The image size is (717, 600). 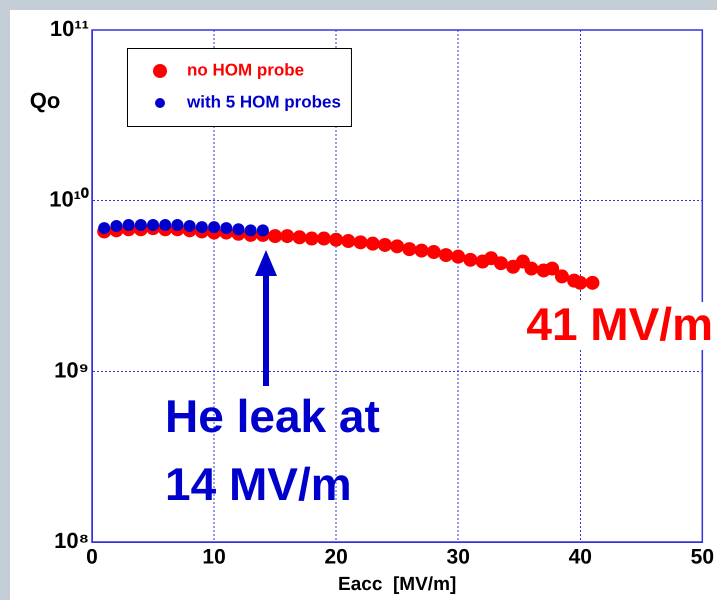 What do you see at coordinates (580, 556) in the screenshot?
I see `x-tick-label: 40` at bounding box center [580, 556].